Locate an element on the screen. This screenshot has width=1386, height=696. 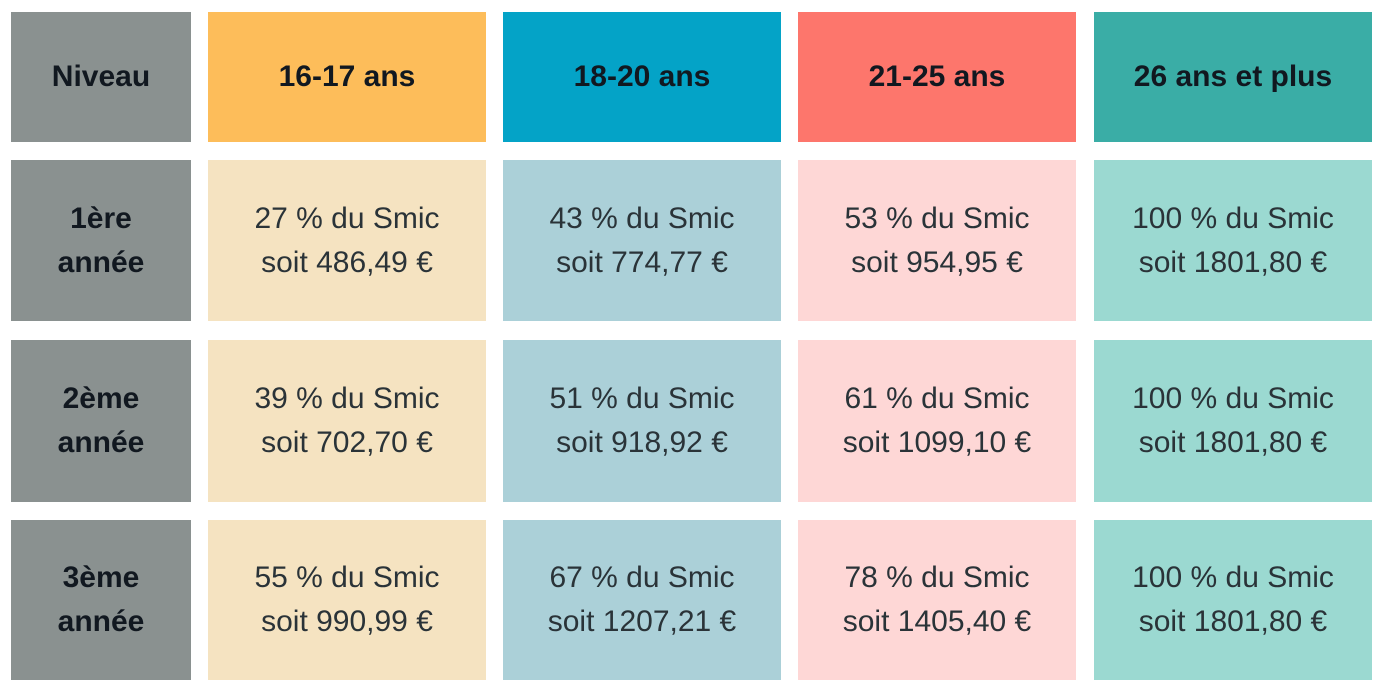
level-year-1: 1ère année is located at coordinates (101, 240).